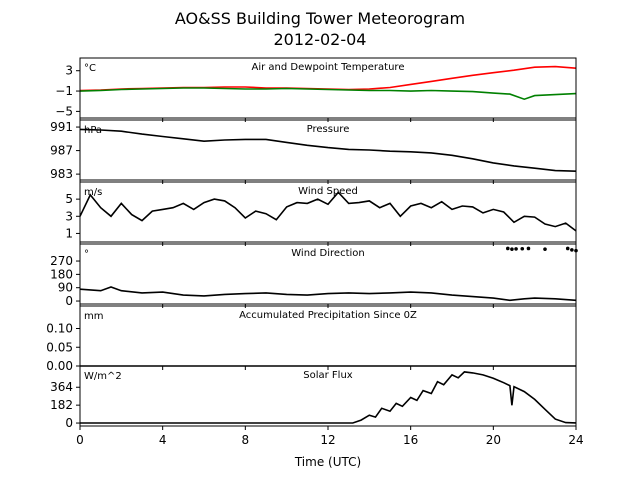 The width and height of the screenshot is (640, 480). What do you see at coordinates (320, 39) in the screenshot?
I see `chart-subtitle: 2012-02-04` at bounding box center [320, 39].